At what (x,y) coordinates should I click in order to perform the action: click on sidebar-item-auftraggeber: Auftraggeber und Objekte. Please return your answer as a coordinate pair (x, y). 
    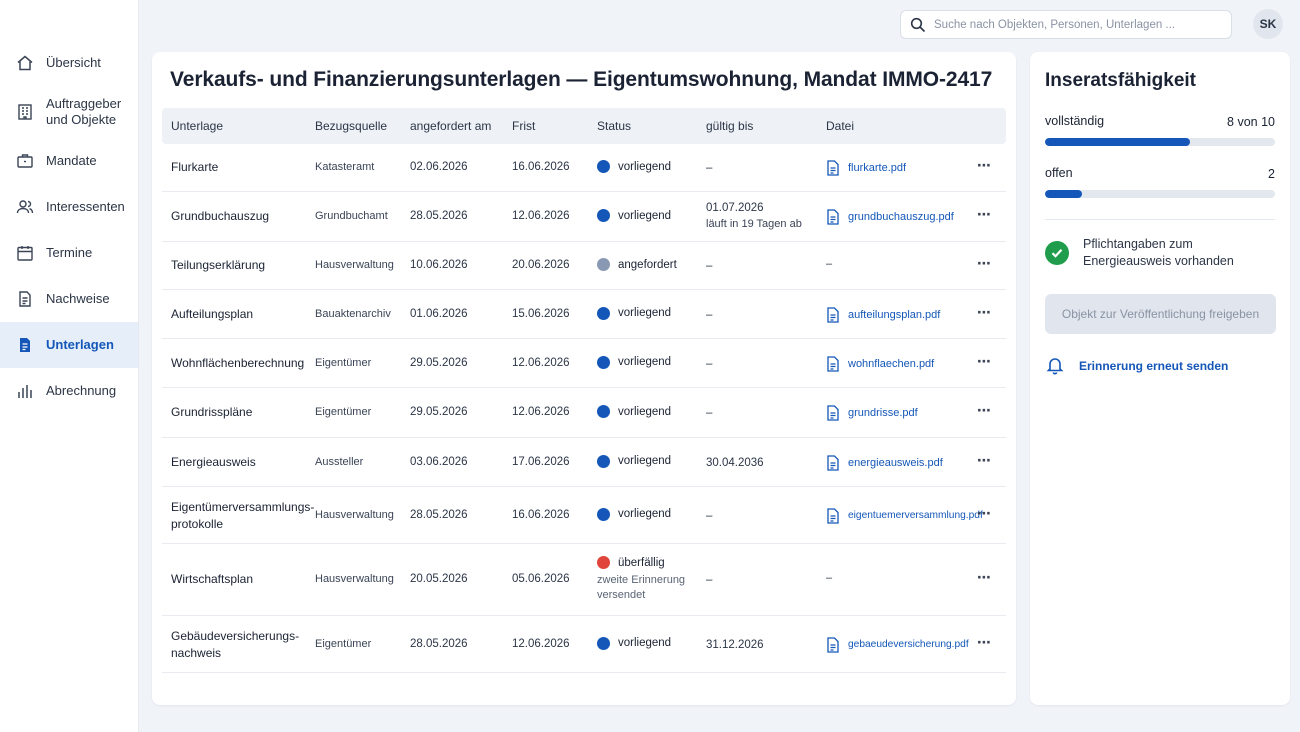
    Looking at the image, I should click on (69, 112).